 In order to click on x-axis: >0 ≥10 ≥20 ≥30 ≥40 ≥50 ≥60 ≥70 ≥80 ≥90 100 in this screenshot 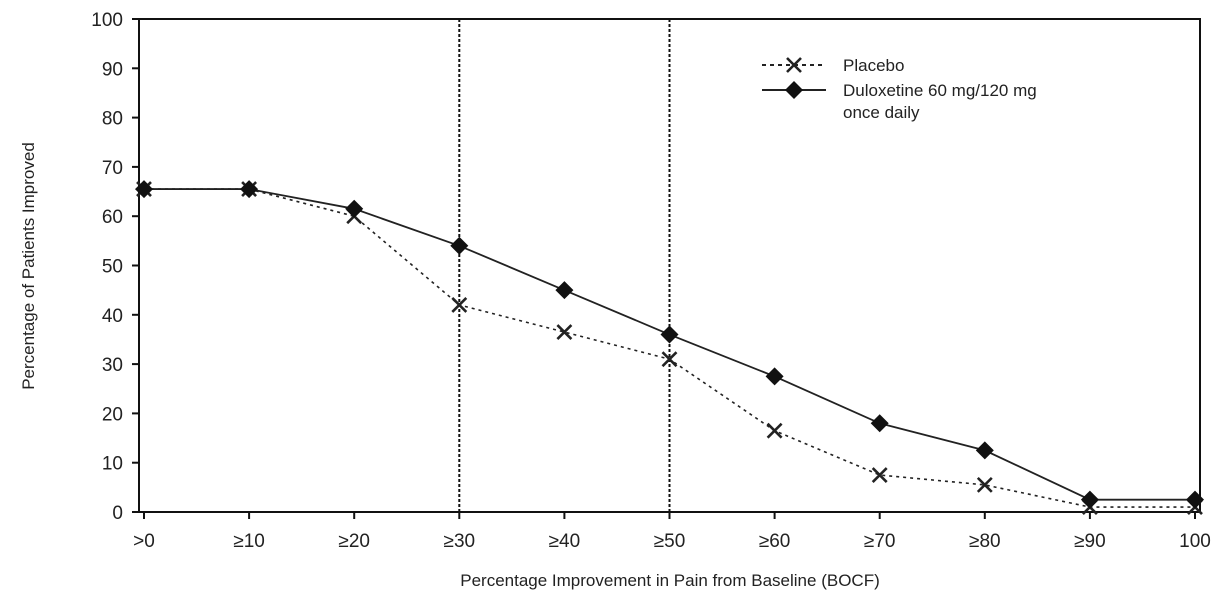, I will do `click(672, 532)`.